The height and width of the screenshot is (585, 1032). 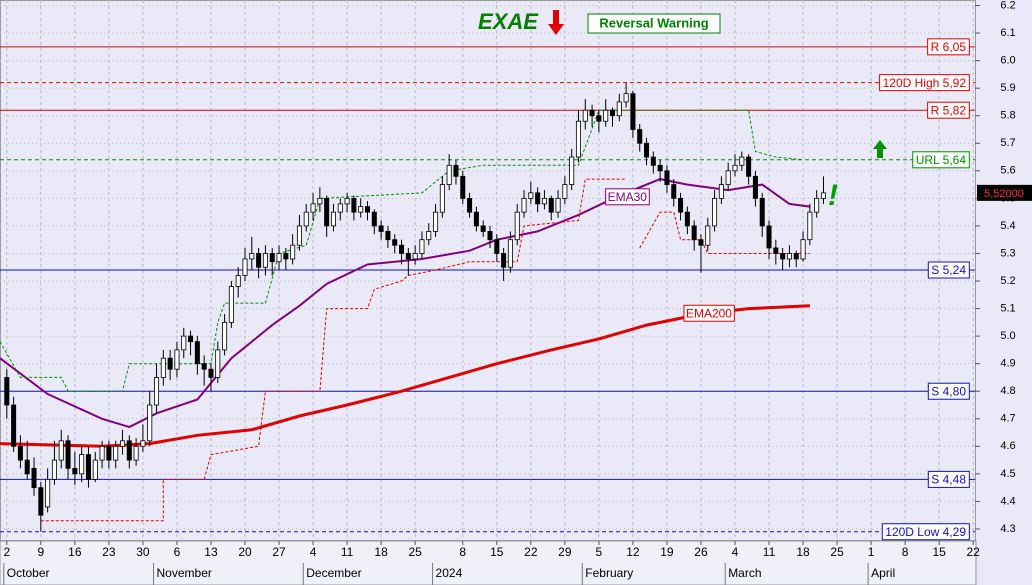 What do you see at coordinates (883, 573) in the screenshot?
I see `month-label: April` at bounding box center [883, 573].